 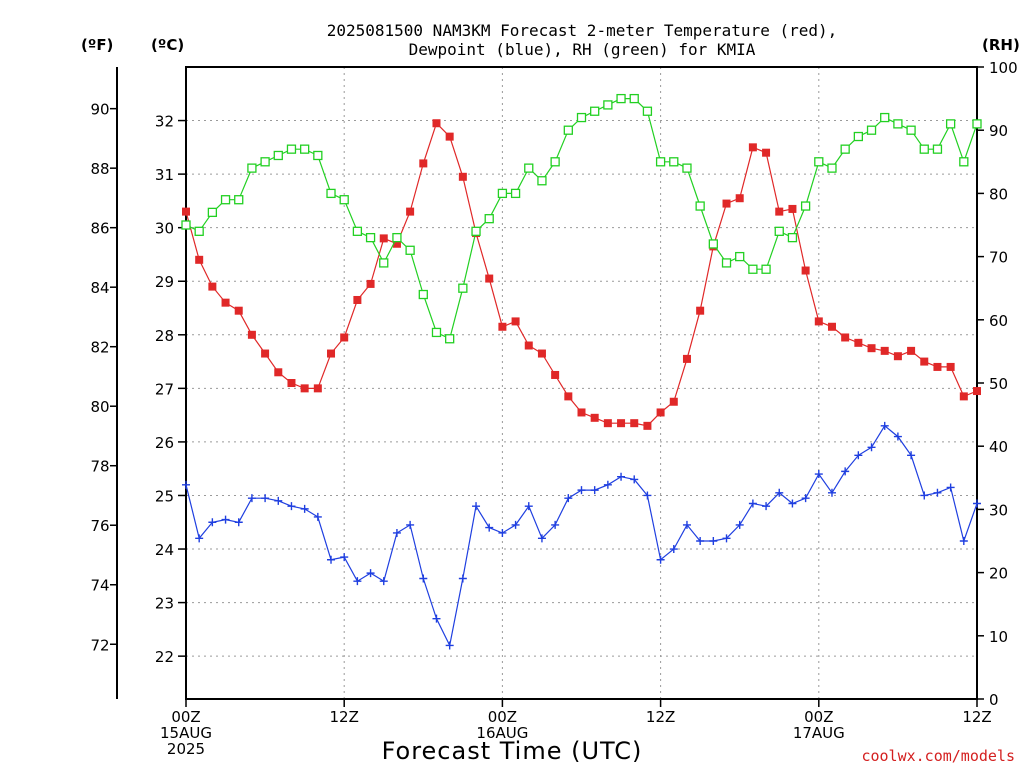 What do you see at coordinates (164, 282) in the screenshot?
I see `celsius-tick-label: 29` at bounding box center [164, 282].